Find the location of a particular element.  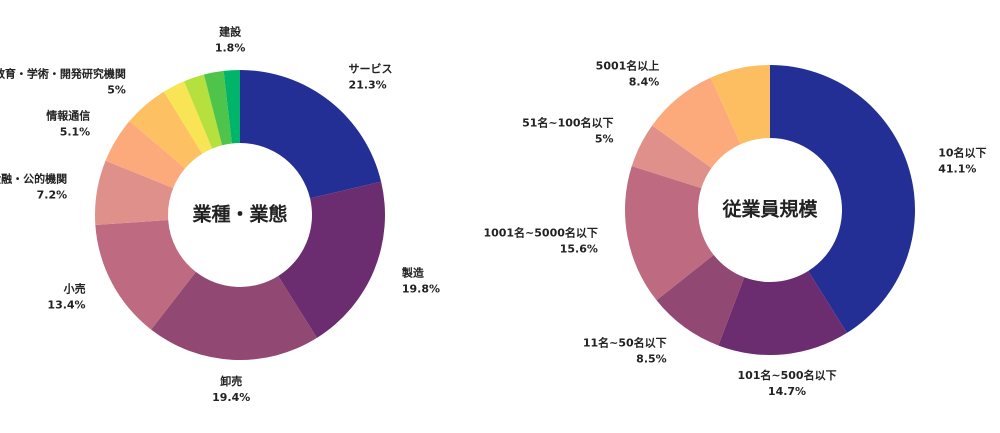

segment-value: 19.8% is located at coordinates (421, 288).